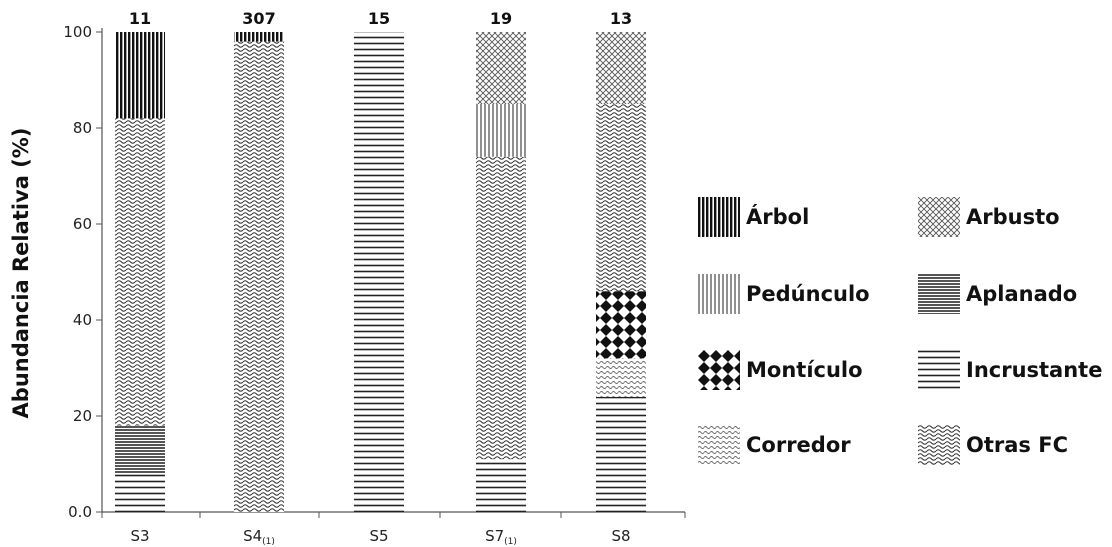 This screenshot has width=1112, height=547. I want to click on y-axis-label: Abundancia Relativa (%), so click(21, 273).